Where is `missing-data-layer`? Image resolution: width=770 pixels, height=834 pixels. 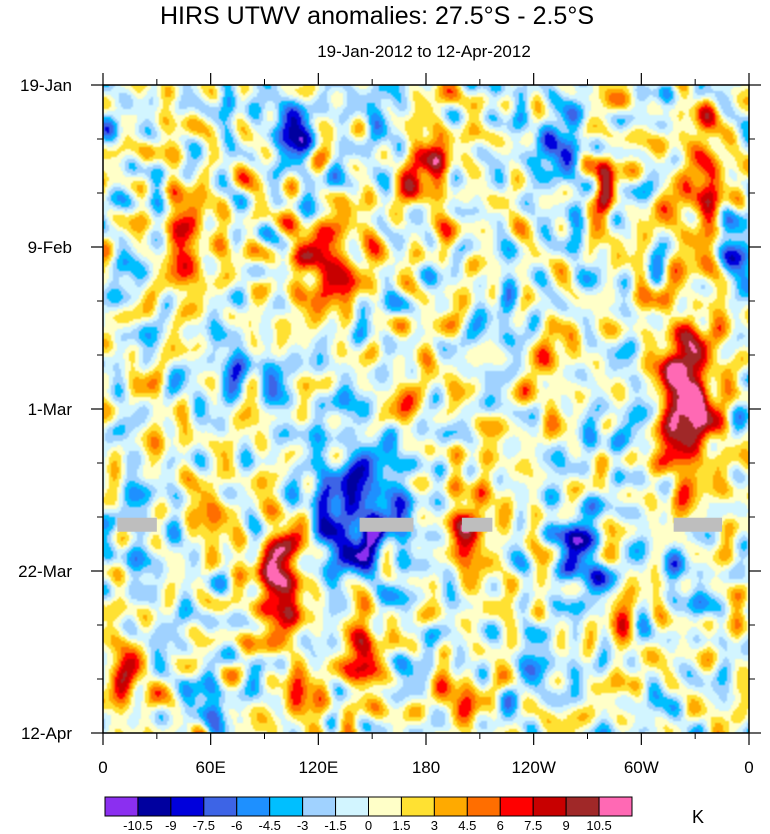
missing-data-layer is located at coordinates (420, 524).